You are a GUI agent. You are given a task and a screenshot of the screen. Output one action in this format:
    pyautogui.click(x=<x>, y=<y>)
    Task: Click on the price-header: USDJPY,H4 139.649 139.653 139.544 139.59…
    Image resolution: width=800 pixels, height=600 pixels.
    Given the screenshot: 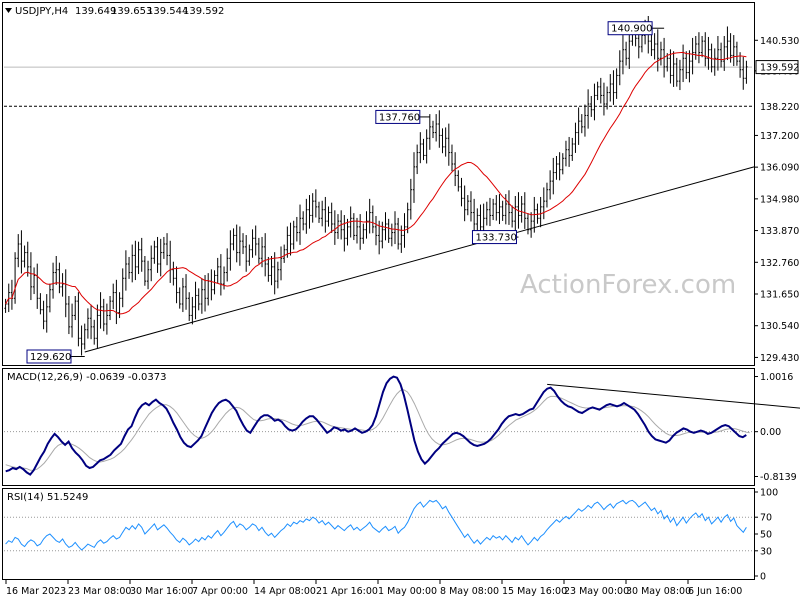 What is the action you would take?
    pyautogui.click(x=114, y=11)
    